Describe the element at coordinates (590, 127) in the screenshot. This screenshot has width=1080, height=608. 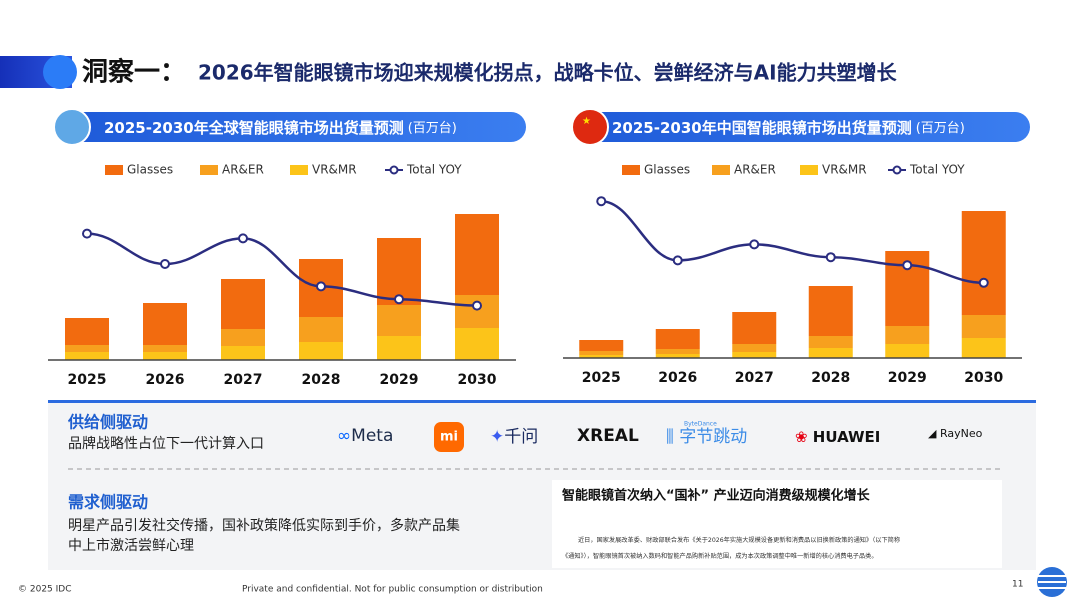
I see `china-flag` at that location.